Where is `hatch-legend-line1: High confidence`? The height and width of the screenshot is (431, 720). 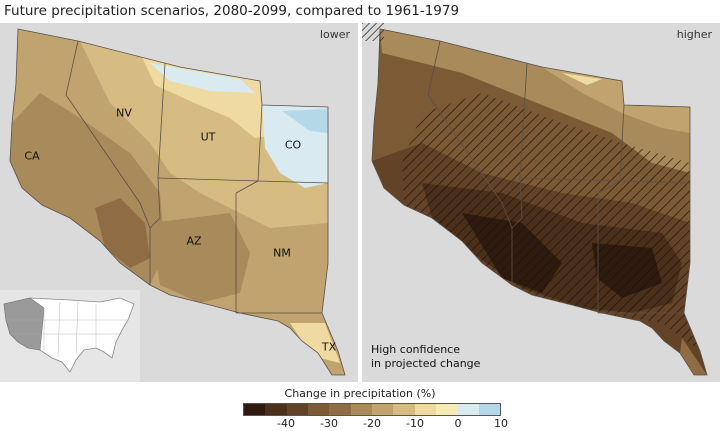 hatch-legend-line1: High confidence is located at coordinates (415, 349).